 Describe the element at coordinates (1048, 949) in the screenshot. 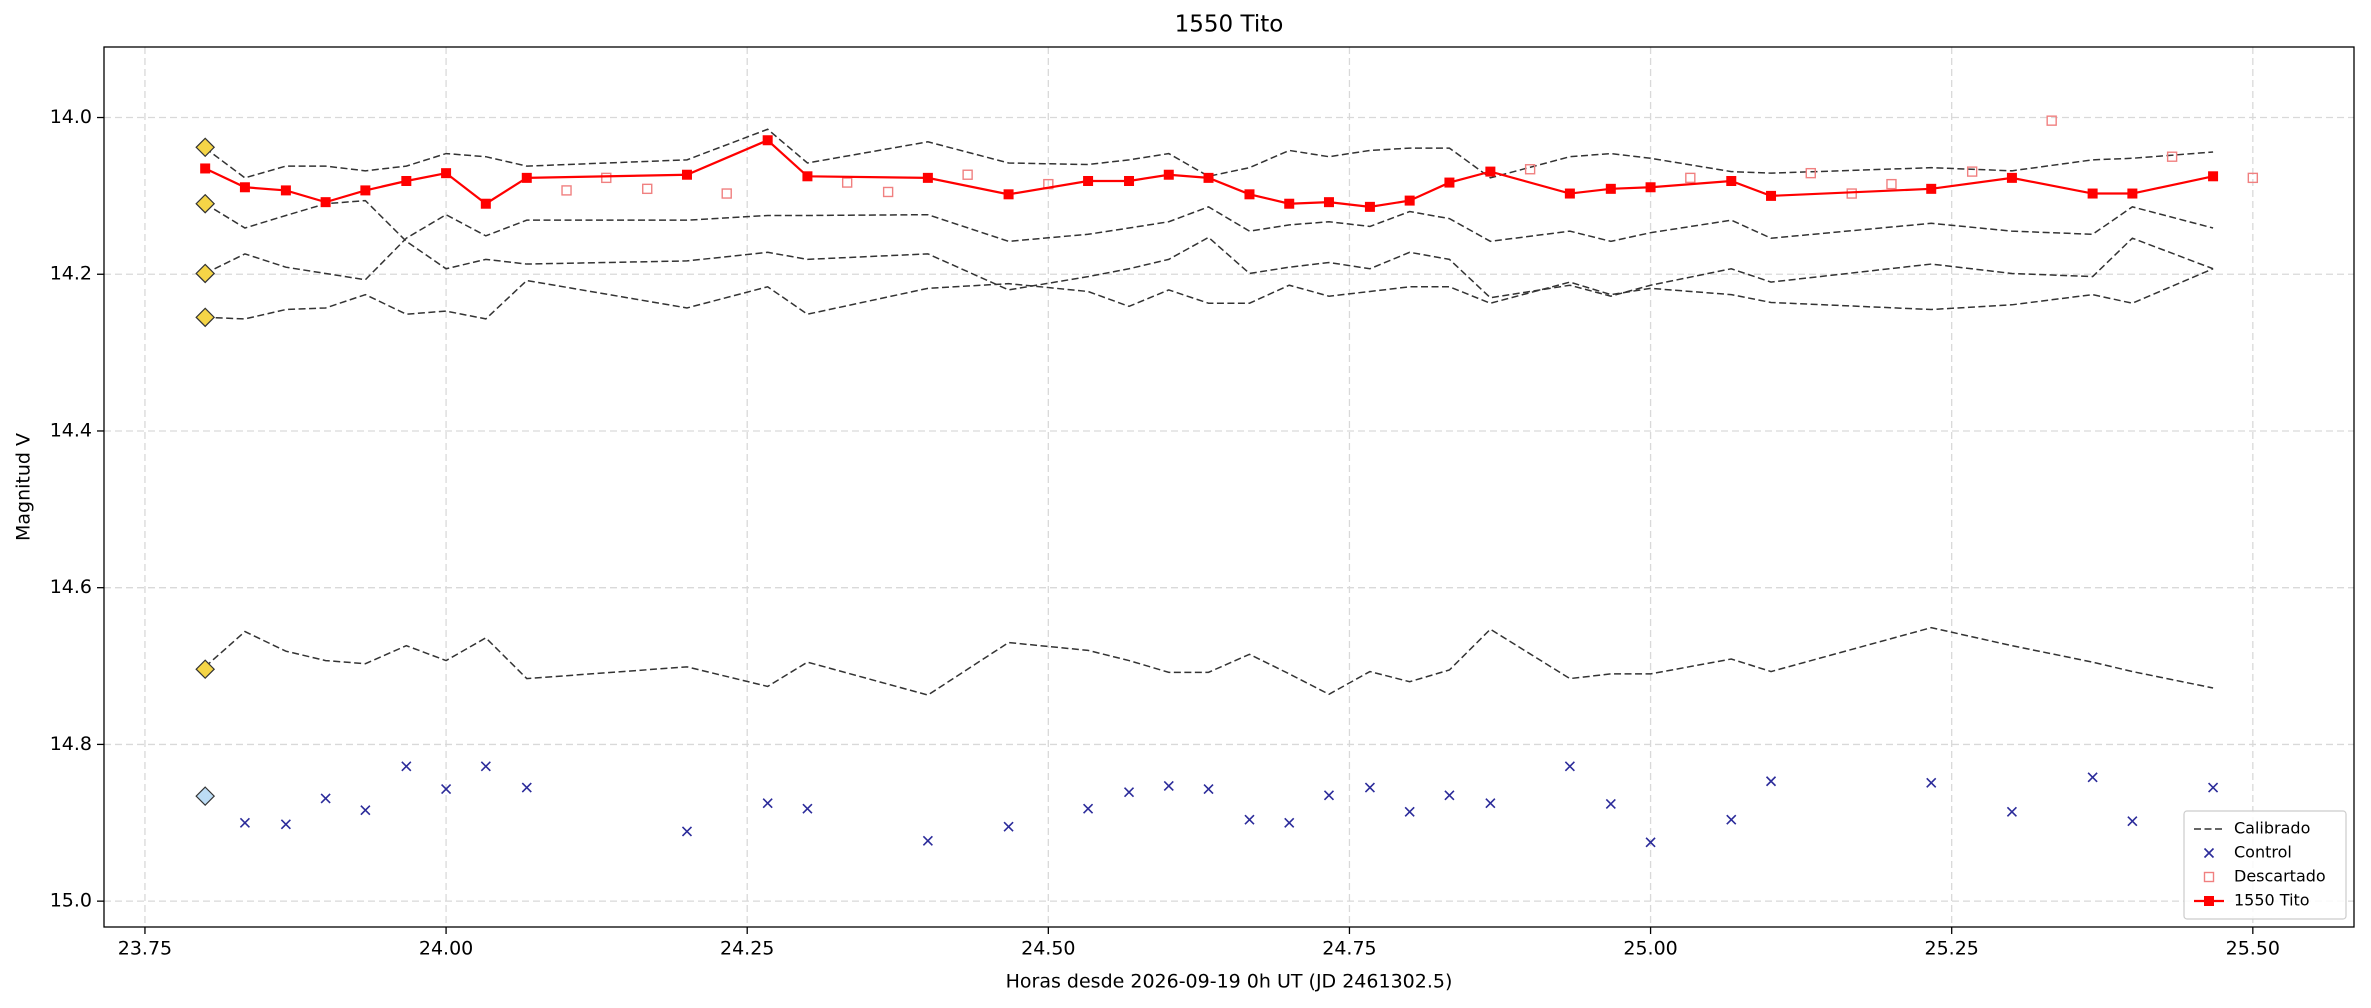

I see `x-tick-label: 24.50` at that location.